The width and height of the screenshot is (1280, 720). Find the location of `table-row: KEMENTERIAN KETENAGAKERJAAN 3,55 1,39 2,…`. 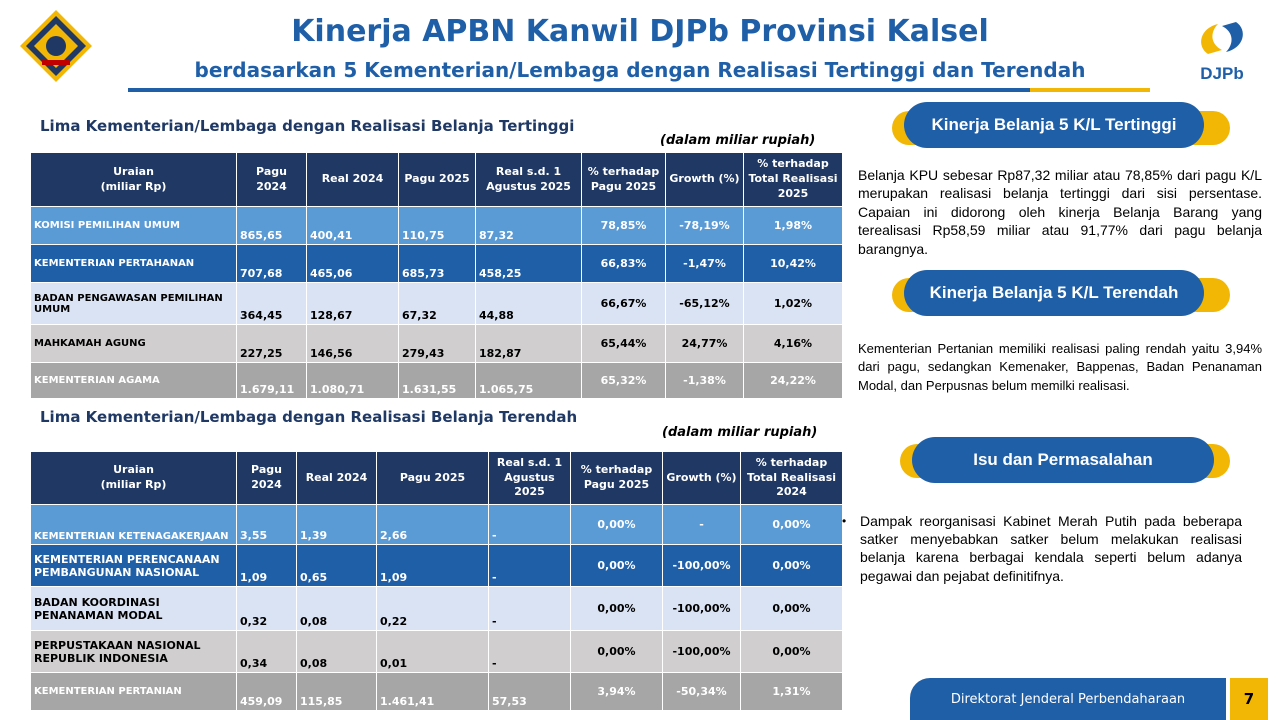

table-row: KEMENTERIAN KETENAGAKERJAAN 3,55 1,39 2,… is located at coordinates (436, 524).